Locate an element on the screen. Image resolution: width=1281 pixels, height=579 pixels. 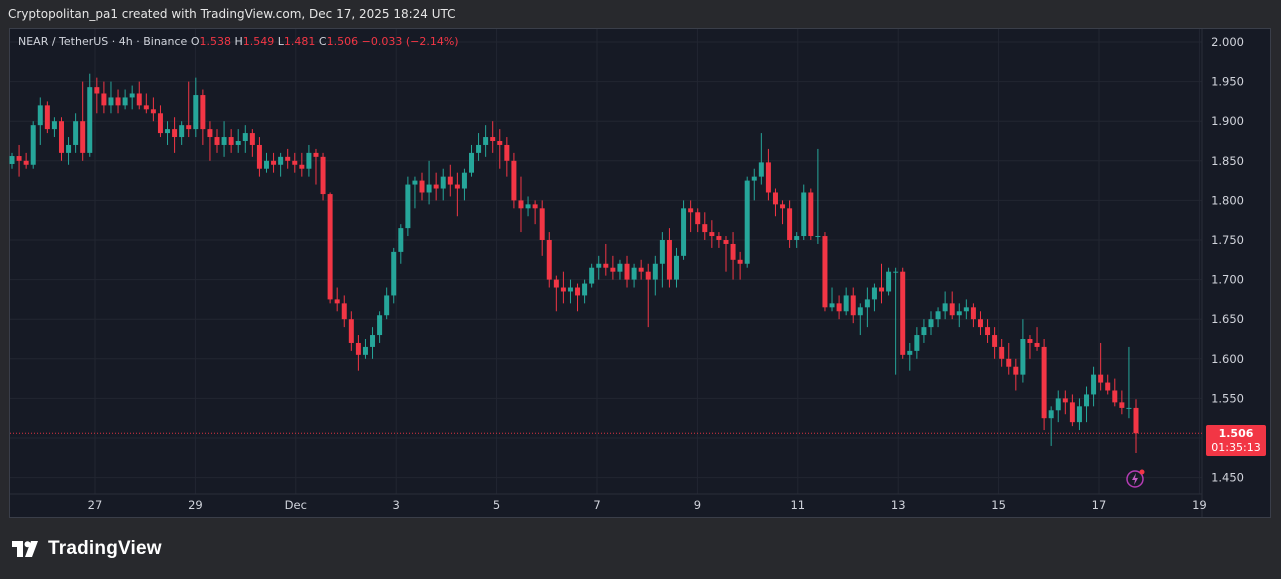
y-tick-label: 1.650 is located at coordinates (1227, 319).